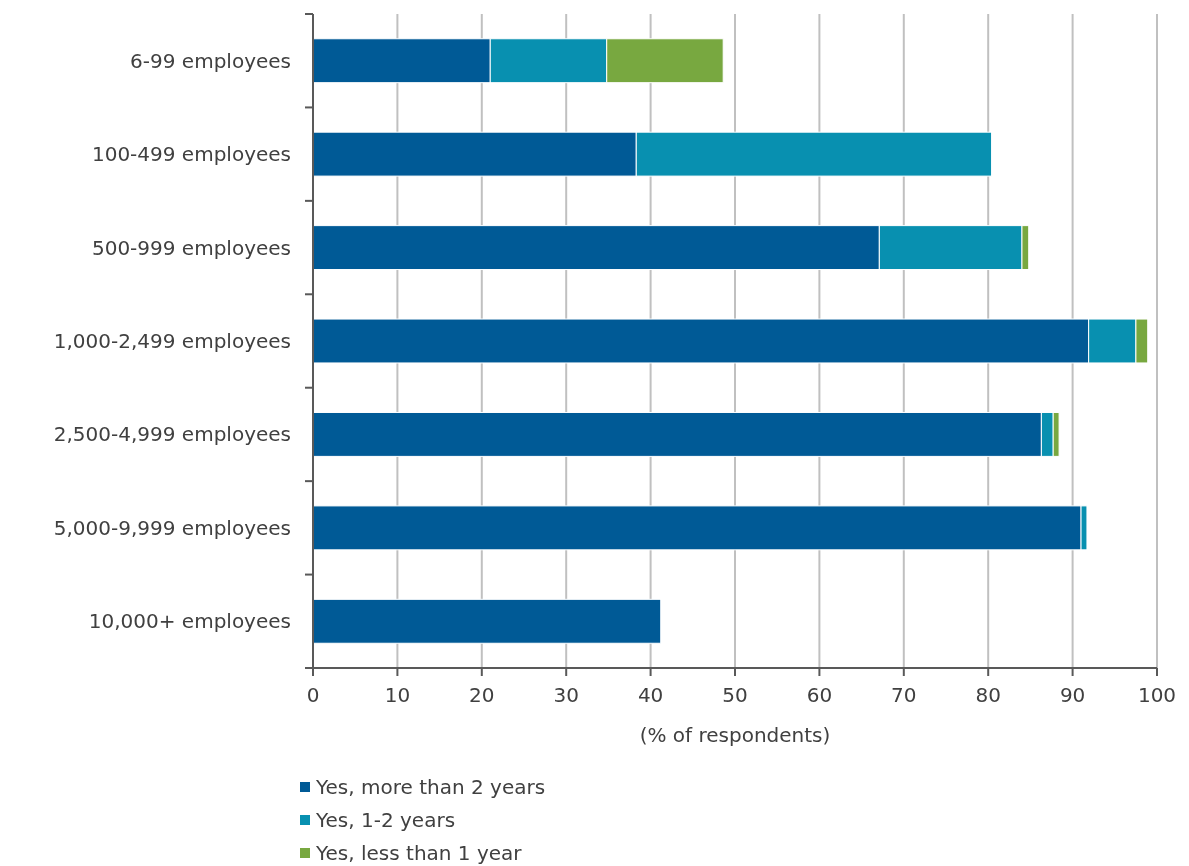 This screenshot has width=1189, height=866. What do you see at coordinates (566, 695) in the screenshot?
I see `x-tick-label: 30` at bounding box center [566, 695].